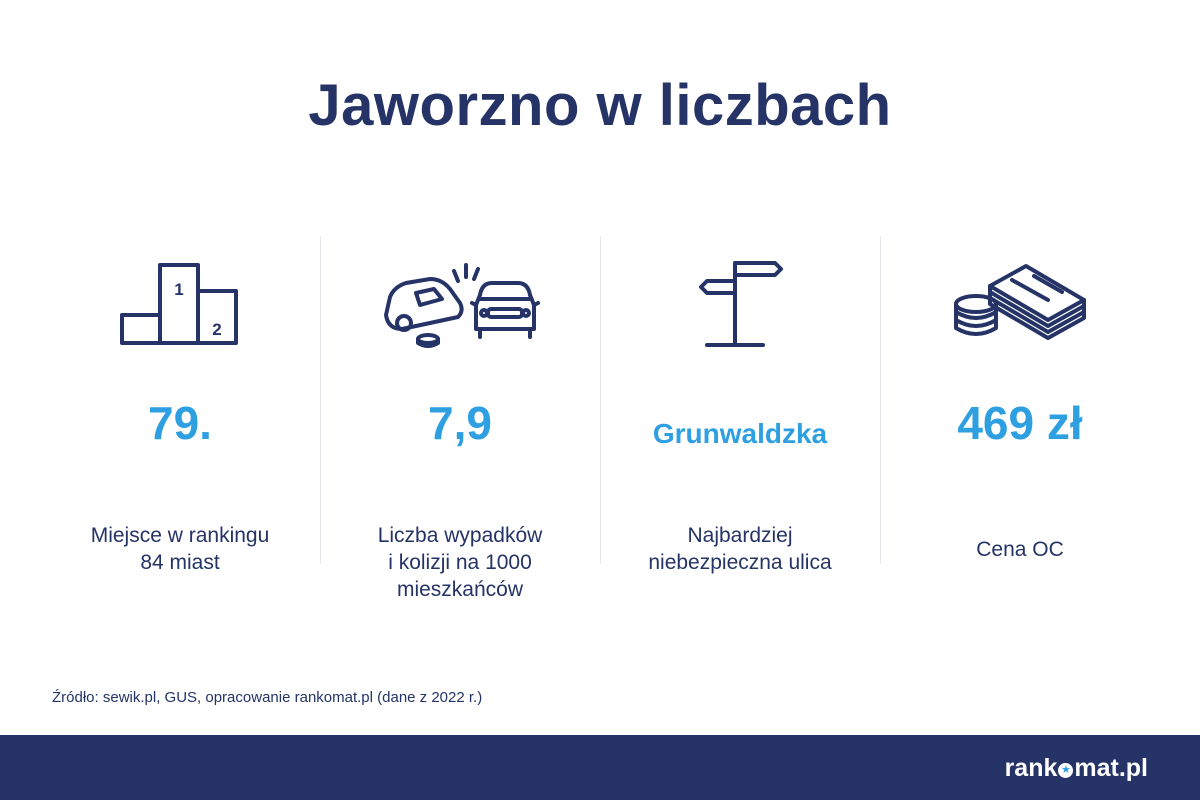 The height and width of the screenshot is (800, 1200). What do you see at coordinates (180, 304) in the screenshot?
I see `podium-icon: 1 2` at bounding box center [180, 304].